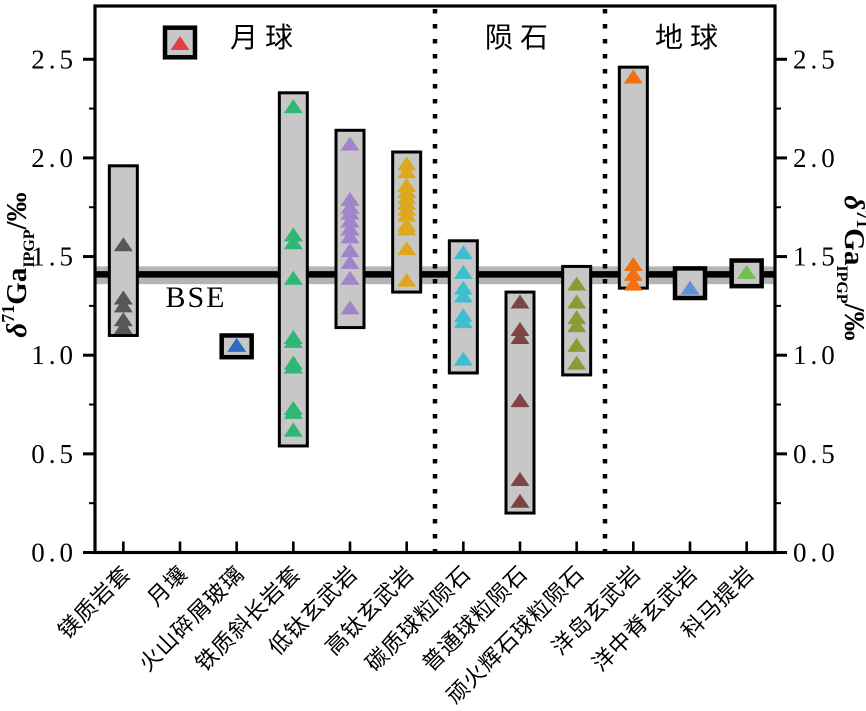 The image size is (866, 711). I want to click on section-label-1: 陨石, so click(520, 38).